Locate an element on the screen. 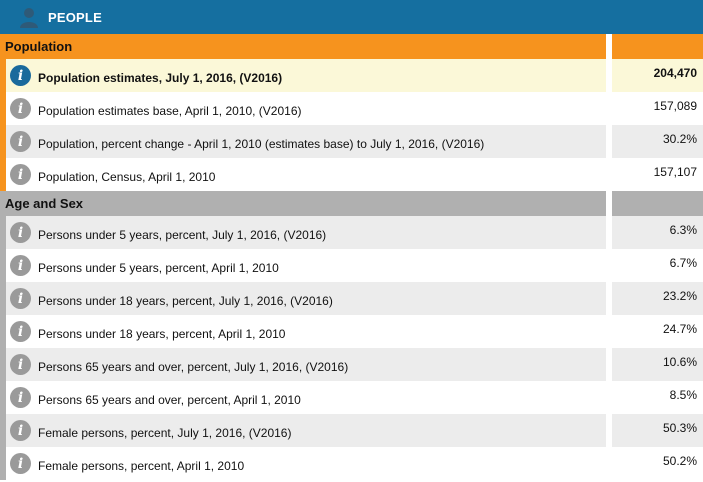 Image resolution: width=703 pixels, height=482 pixels. section-header-age-and-sex: Age and Sex is located at coordinates (351, 203).